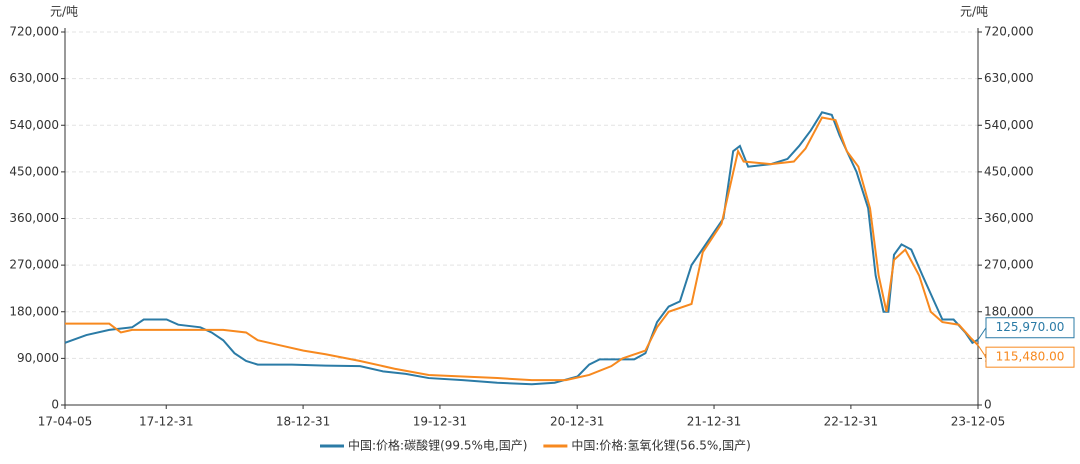  What do you see at coordinates (34, 265) in the screenshot?
I see `y-tick-label: 270,000` at bounding box center [34, 265].